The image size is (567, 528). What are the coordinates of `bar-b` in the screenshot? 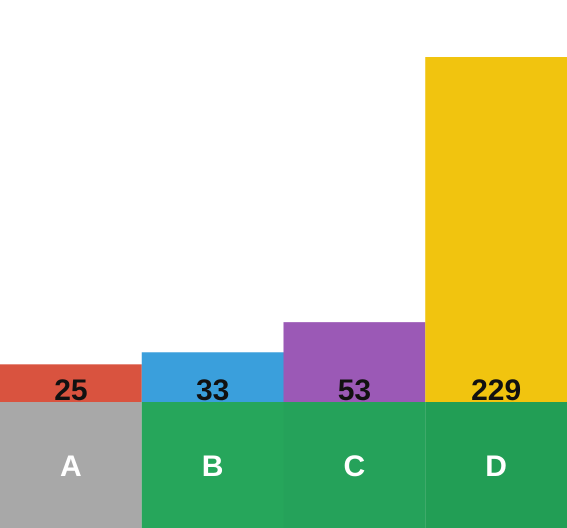 It's located at (212, 377).